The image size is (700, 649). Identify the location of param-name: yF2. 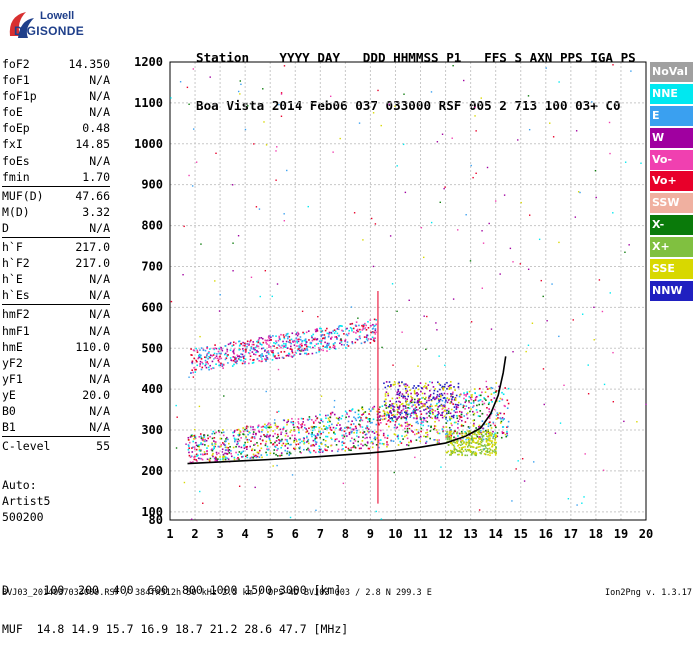
(12, 362).